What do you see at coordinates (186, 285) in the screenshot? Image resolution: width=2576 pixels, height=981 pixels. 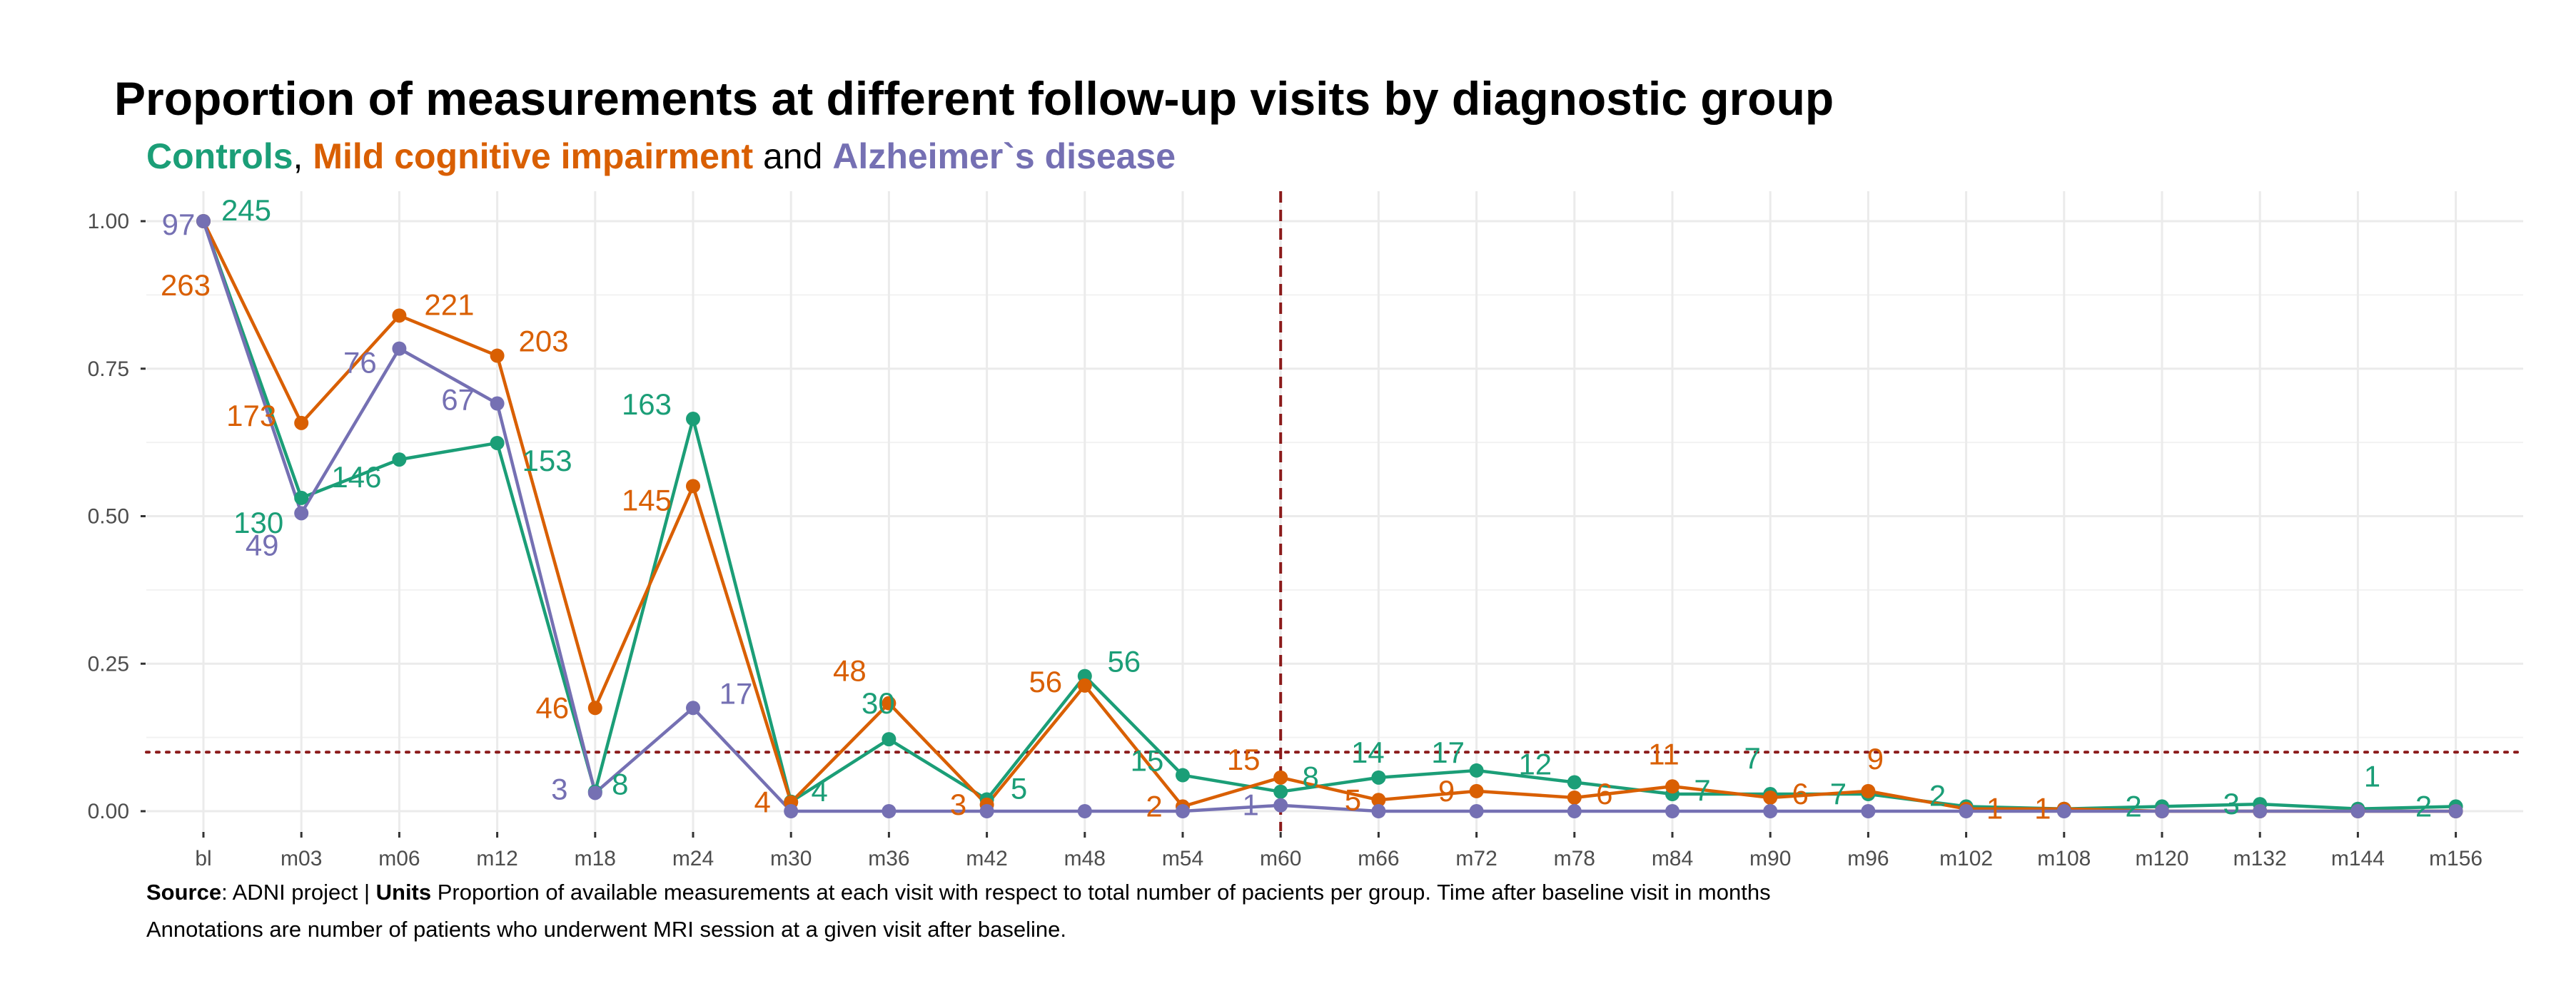 I see `data-label-mild-cognitive-impairment: 263` at bounding box center [186, 285].